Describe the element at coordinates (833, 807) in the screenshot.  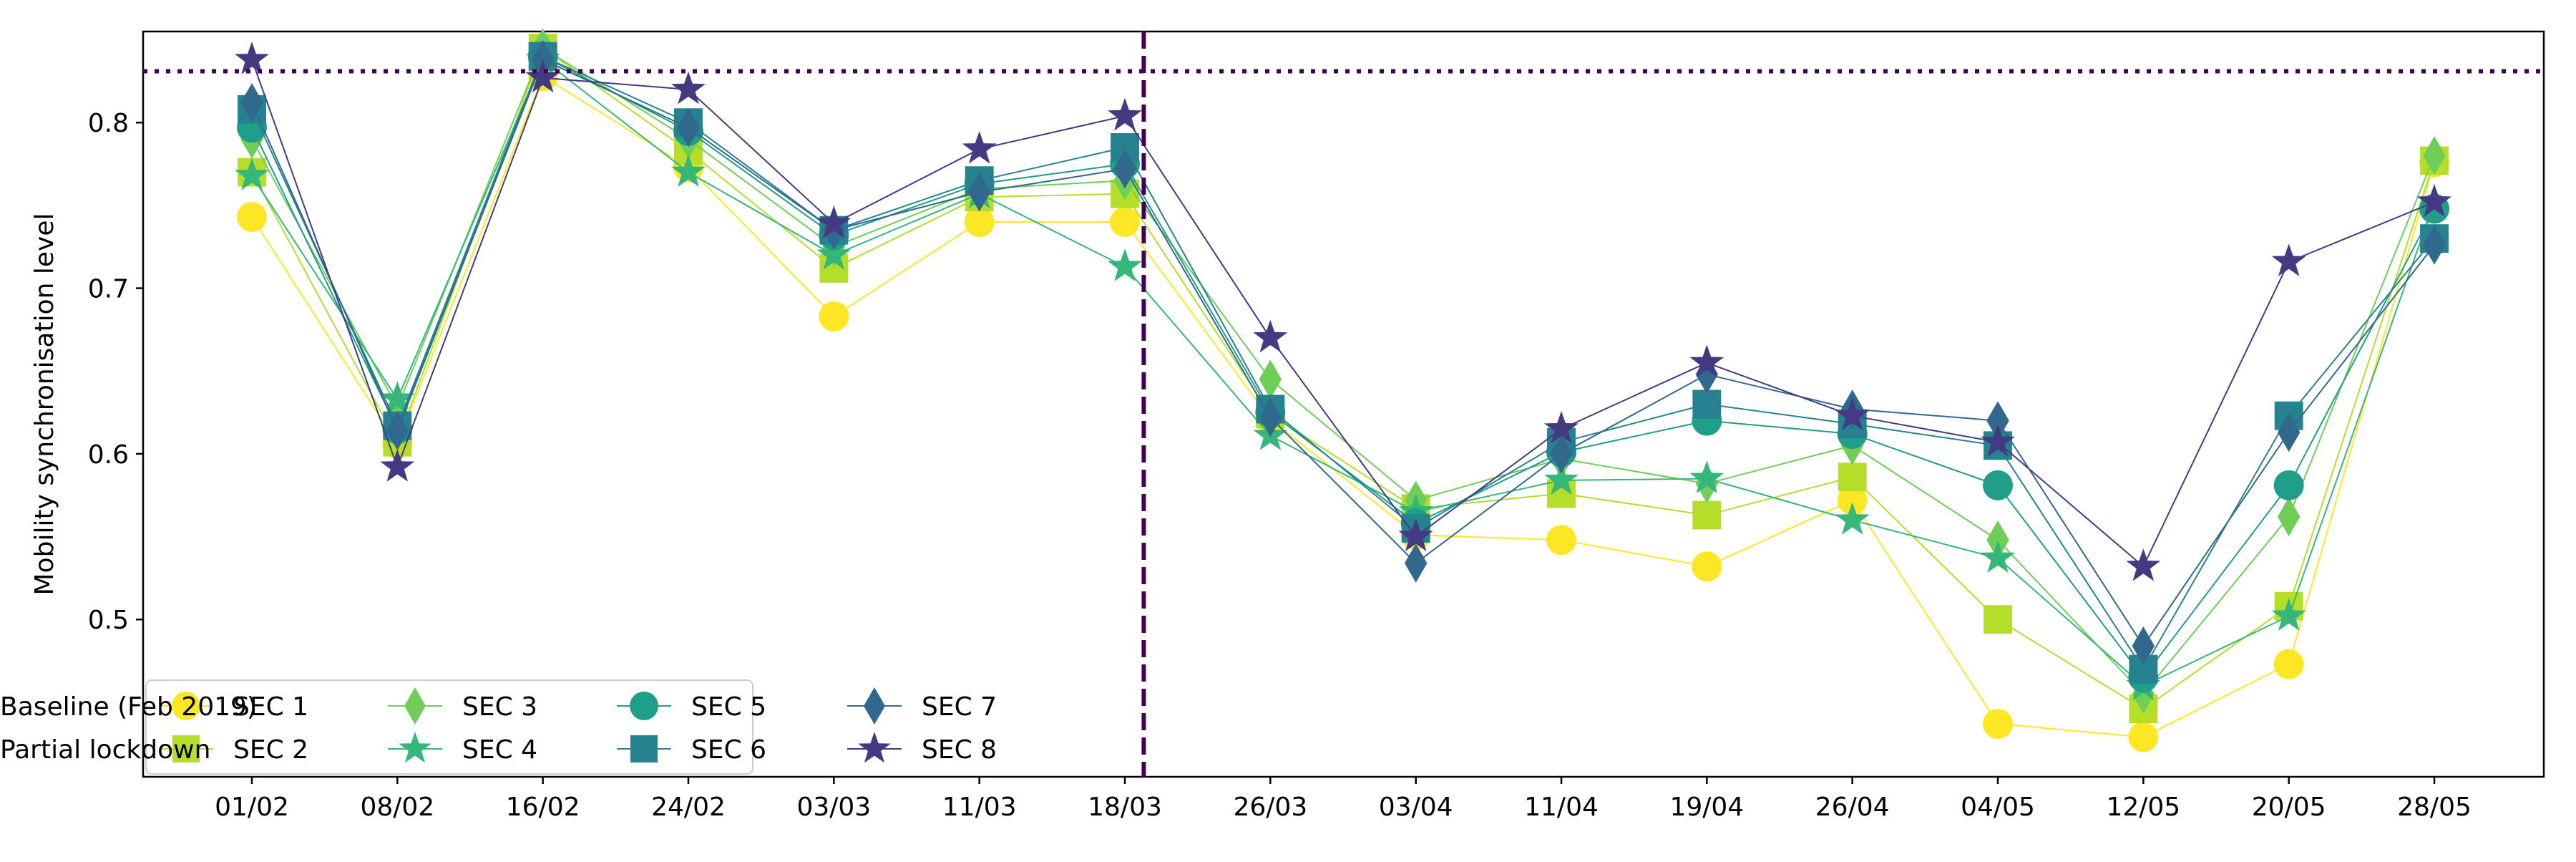
I see `x-tick-label: 03/03` at that location.